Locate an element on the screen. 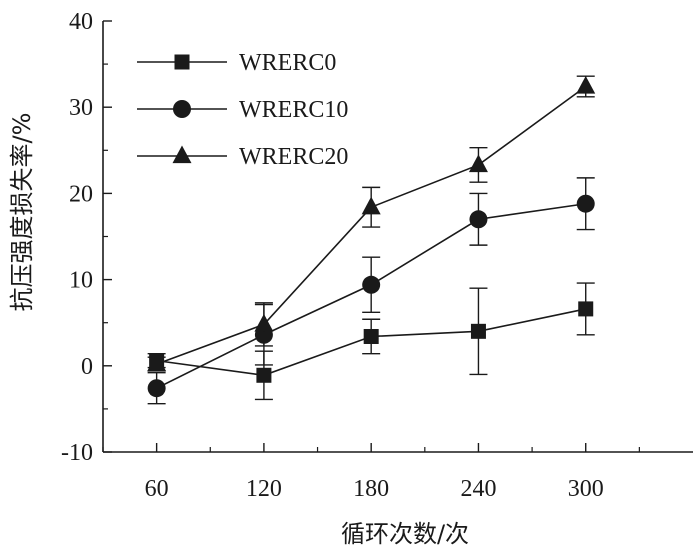  y-axis-ticks: -10 0 10 20 30 40 is located at coordinates (86, 237).